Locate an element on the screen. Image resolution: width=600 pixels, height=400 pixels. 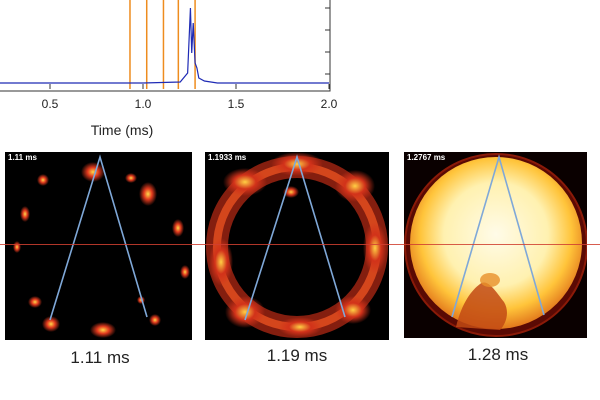
x-tick-label: 0.5 is located at coordinates (50, 104).